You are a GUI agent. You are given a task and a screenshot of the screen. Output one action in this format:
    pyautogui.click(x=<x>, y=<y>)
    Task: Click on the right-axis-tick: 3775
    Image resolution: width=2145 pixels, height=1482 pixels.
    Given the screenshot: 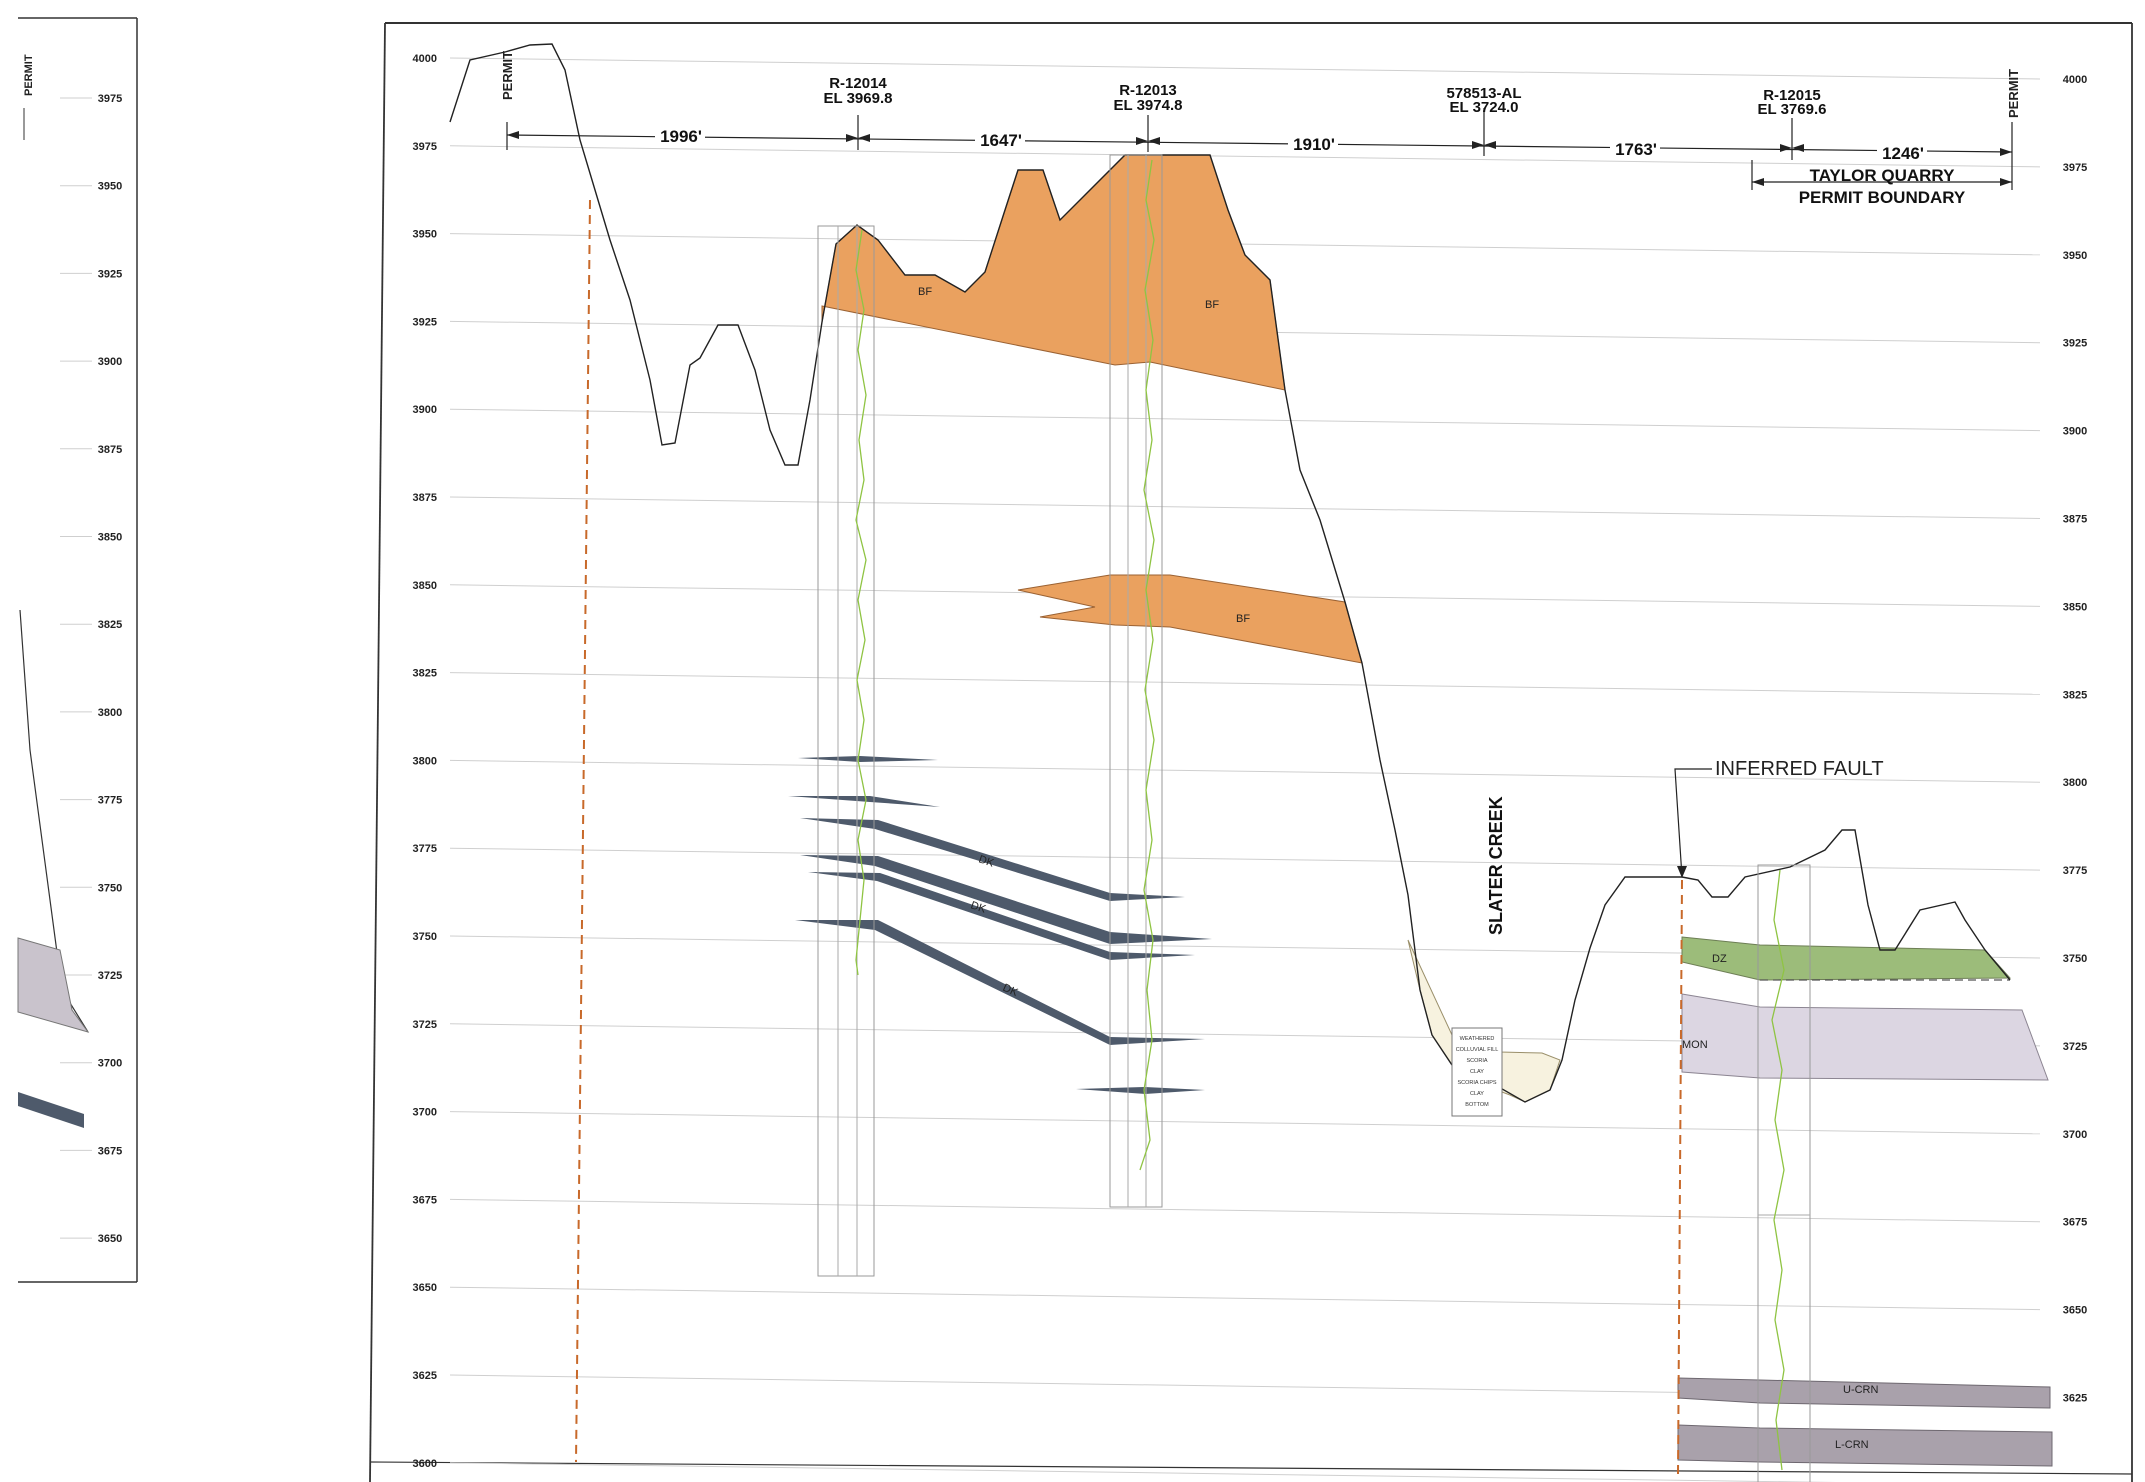 What is the action you would take?
    pyautogui.click(x=2075, y=871)
    